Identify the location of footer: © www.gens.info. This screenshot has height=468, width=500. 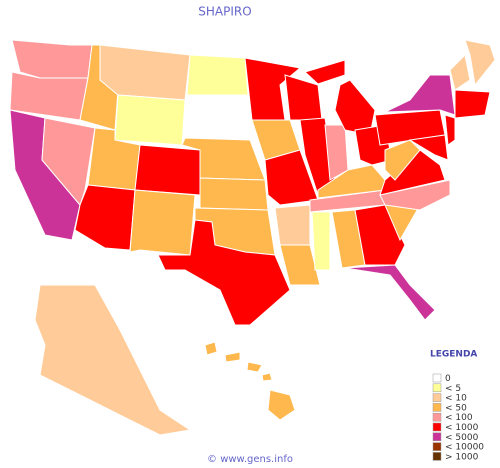
(250, 459).